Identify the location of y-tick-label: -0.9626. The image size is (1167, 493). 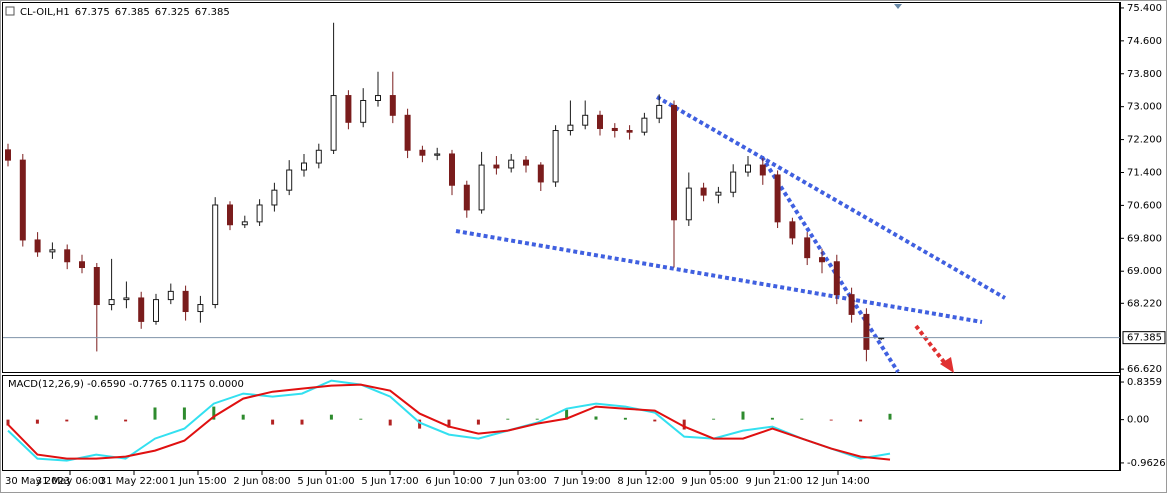
(1146, 463).